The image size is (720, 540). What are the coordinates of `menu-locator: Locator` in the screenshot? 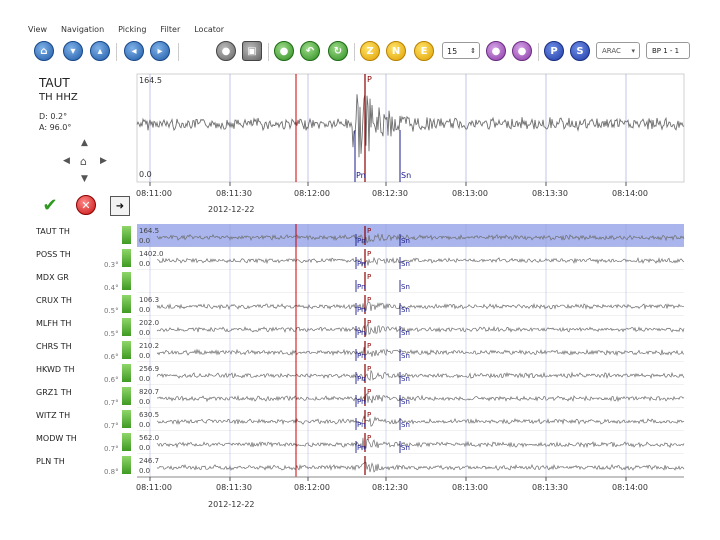 It's located at (209, 29).